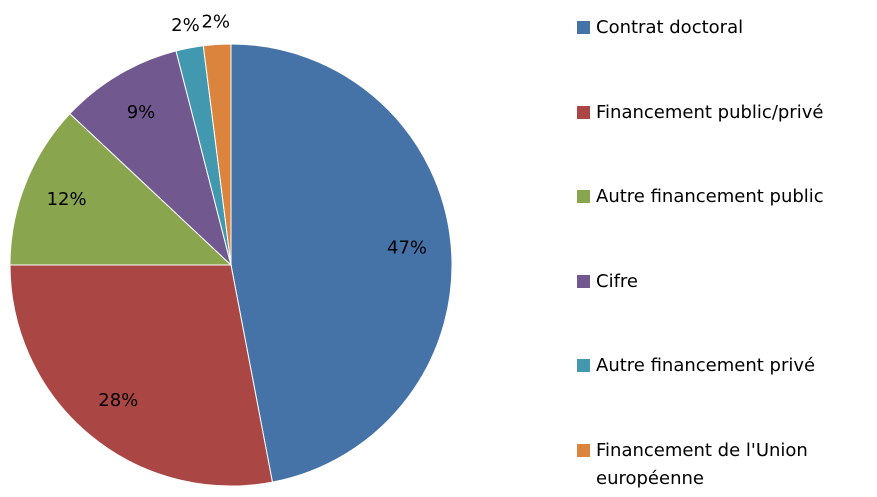 Image resolution: width=877 pixels, height=497 pixels. I want to click on legend-label: Autre financement privé, so click(706, 365).